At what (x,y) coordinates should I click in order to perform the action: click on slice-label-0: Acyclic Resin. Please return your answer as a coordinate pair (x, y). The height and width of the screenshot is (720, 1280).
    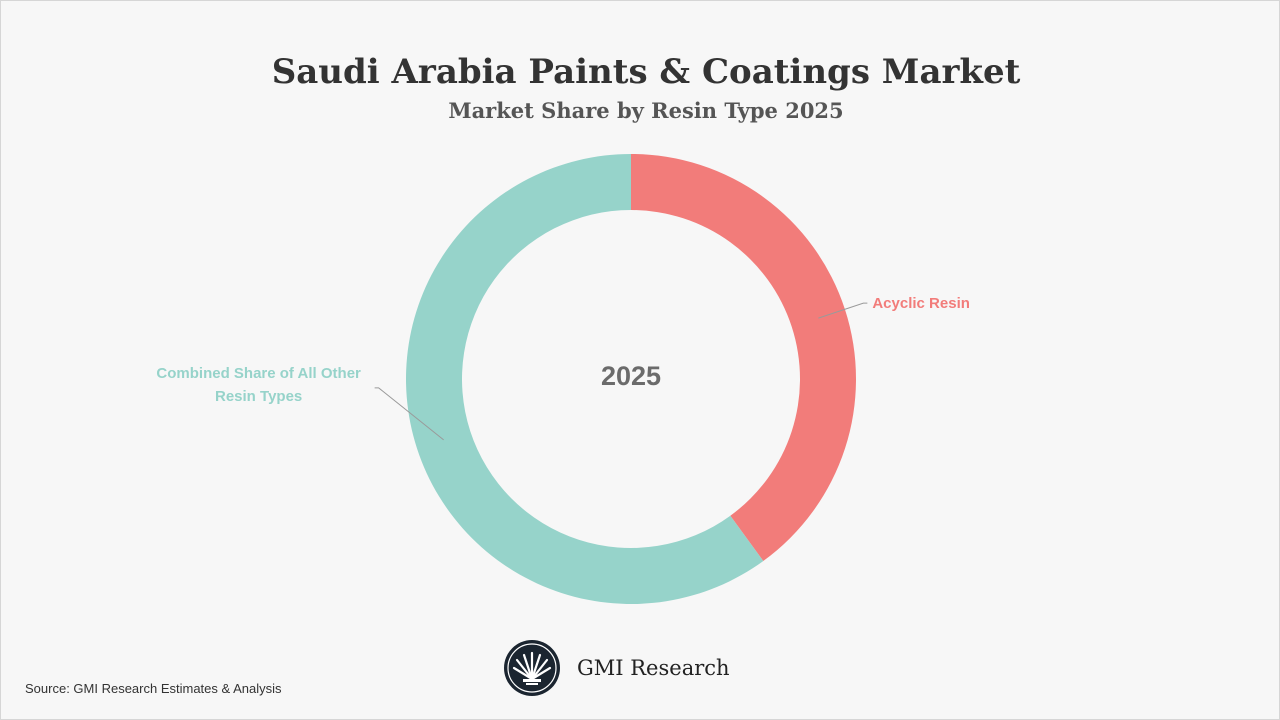
    Looking at the image, I should click on (921, 303).